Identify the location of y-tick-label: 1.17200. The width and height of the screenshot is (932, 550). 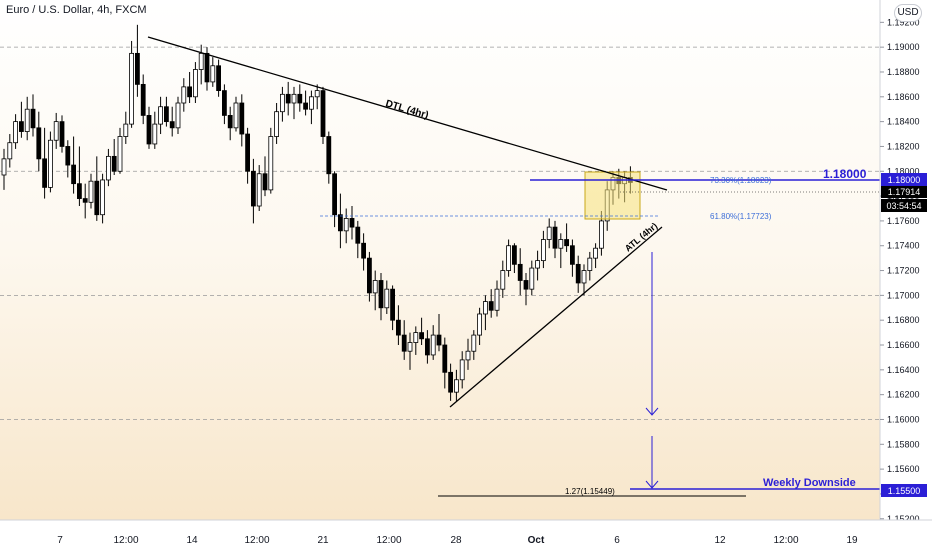
(903, 271).